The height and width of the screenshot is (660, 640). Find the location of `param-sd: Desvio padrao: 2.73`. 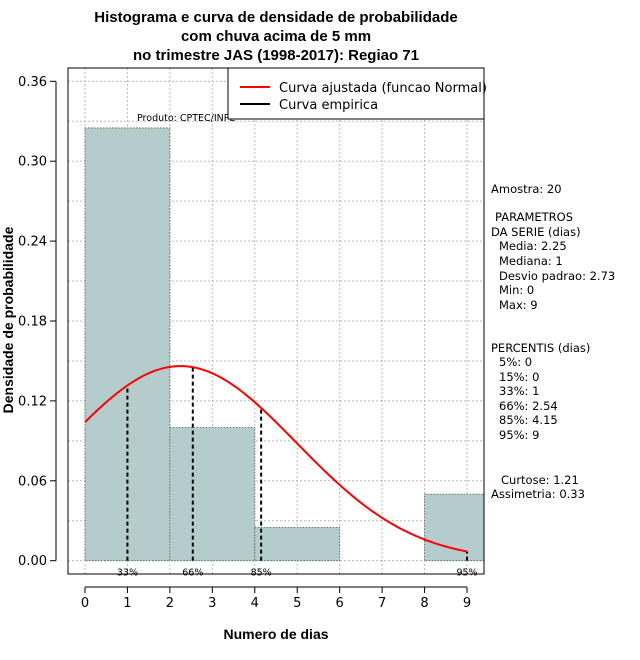

param-sd: Desvio padrao: 2.73 is located at coordinates (557, 276).